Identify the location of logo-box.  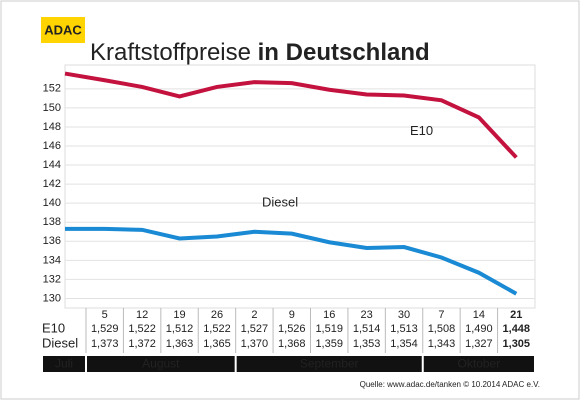
(63, 30).